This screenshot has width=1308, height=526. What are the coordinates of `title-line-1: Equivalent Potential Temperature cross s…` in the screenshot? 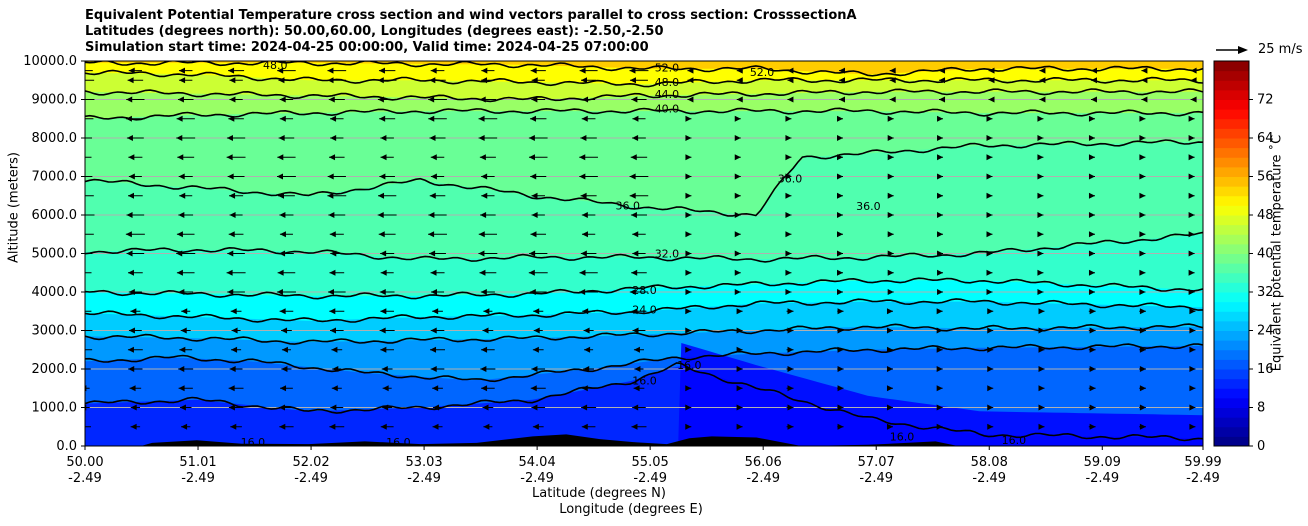 It's located at (471, 15).